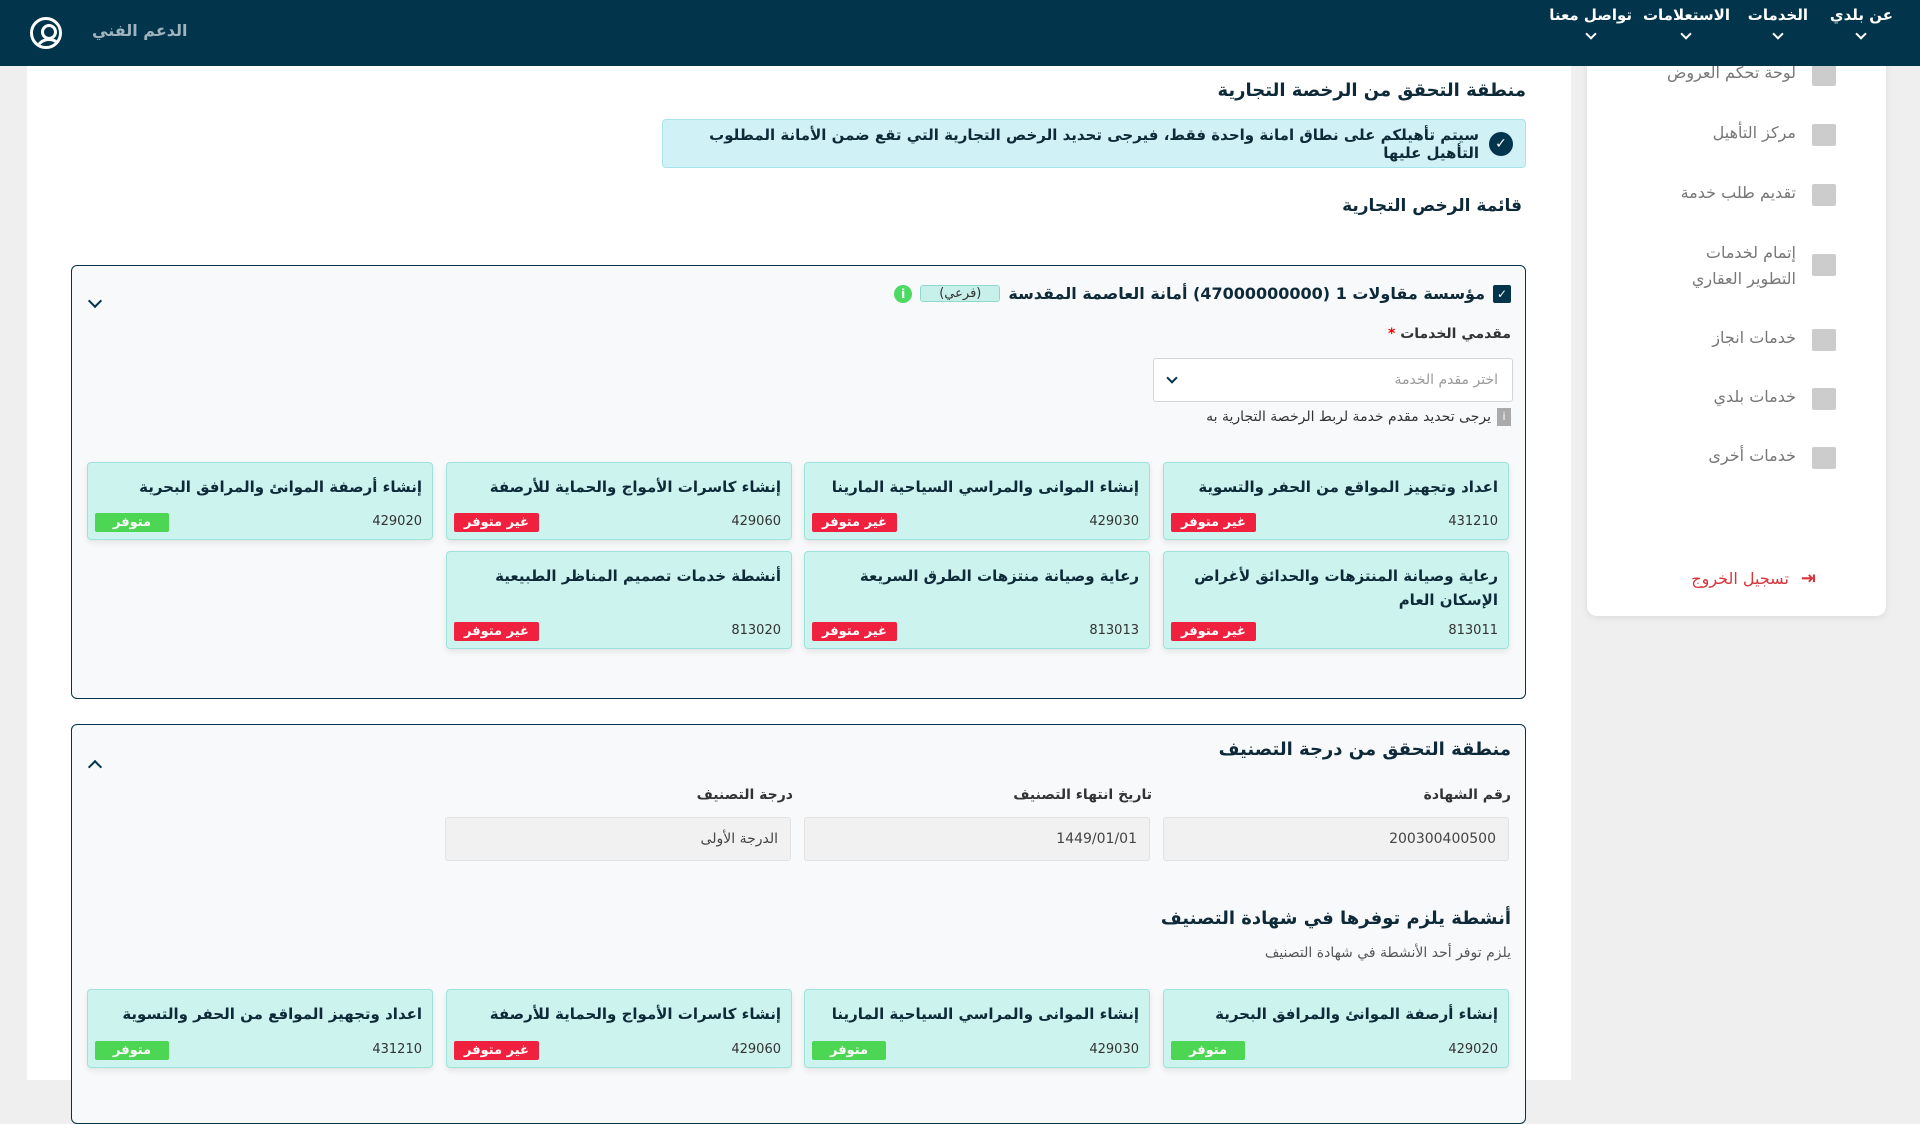  What do you see at coordinates (999, 576) in the screenshot?
I see `activity-title: رعاية وصيانة منتزهات الطرق السريعة` at bounding box center [999, 576].